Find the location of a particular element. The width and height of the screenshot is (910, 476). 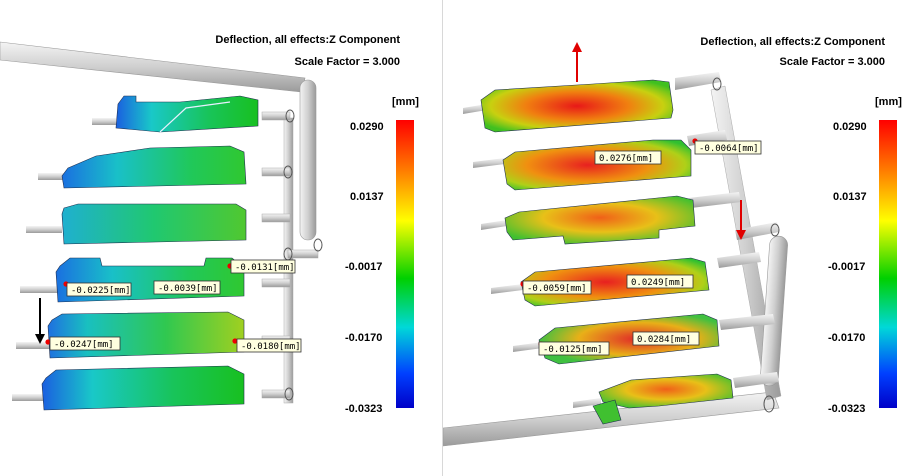

callout-text: -0.0225[mm] is located at coordinates (101, 291).